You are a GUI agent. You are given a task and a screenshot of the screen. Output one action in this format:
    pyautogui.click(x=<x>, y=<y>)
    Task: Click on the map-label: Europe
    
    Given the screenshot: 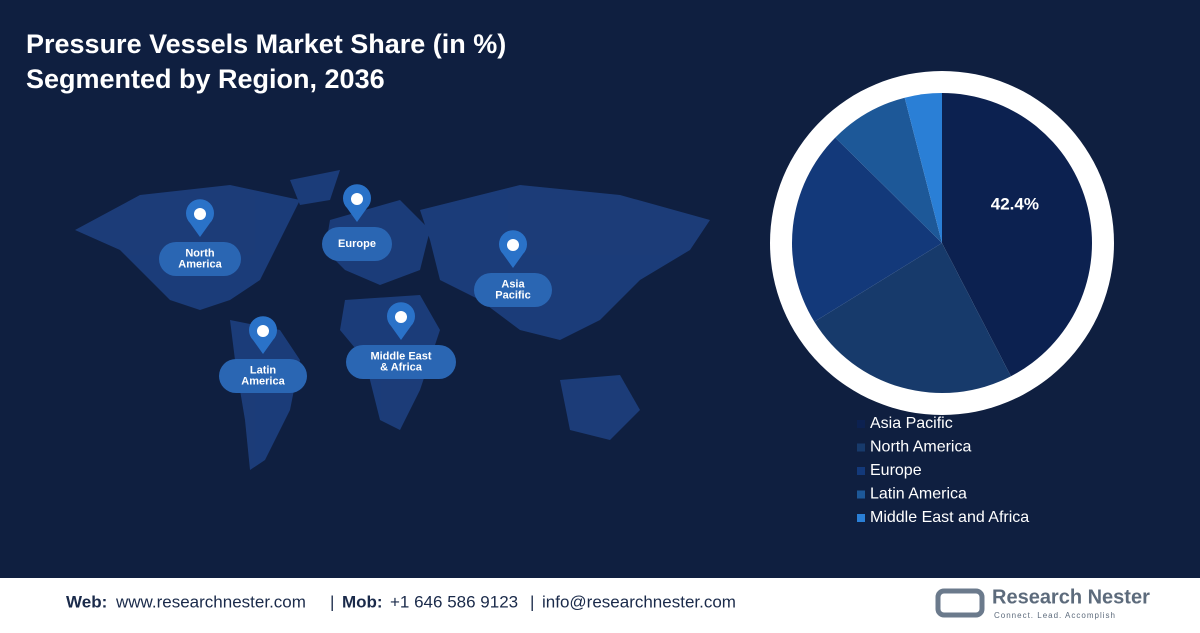 What is the action you would take?
    pyautogui.click(x=357, y=244)
    